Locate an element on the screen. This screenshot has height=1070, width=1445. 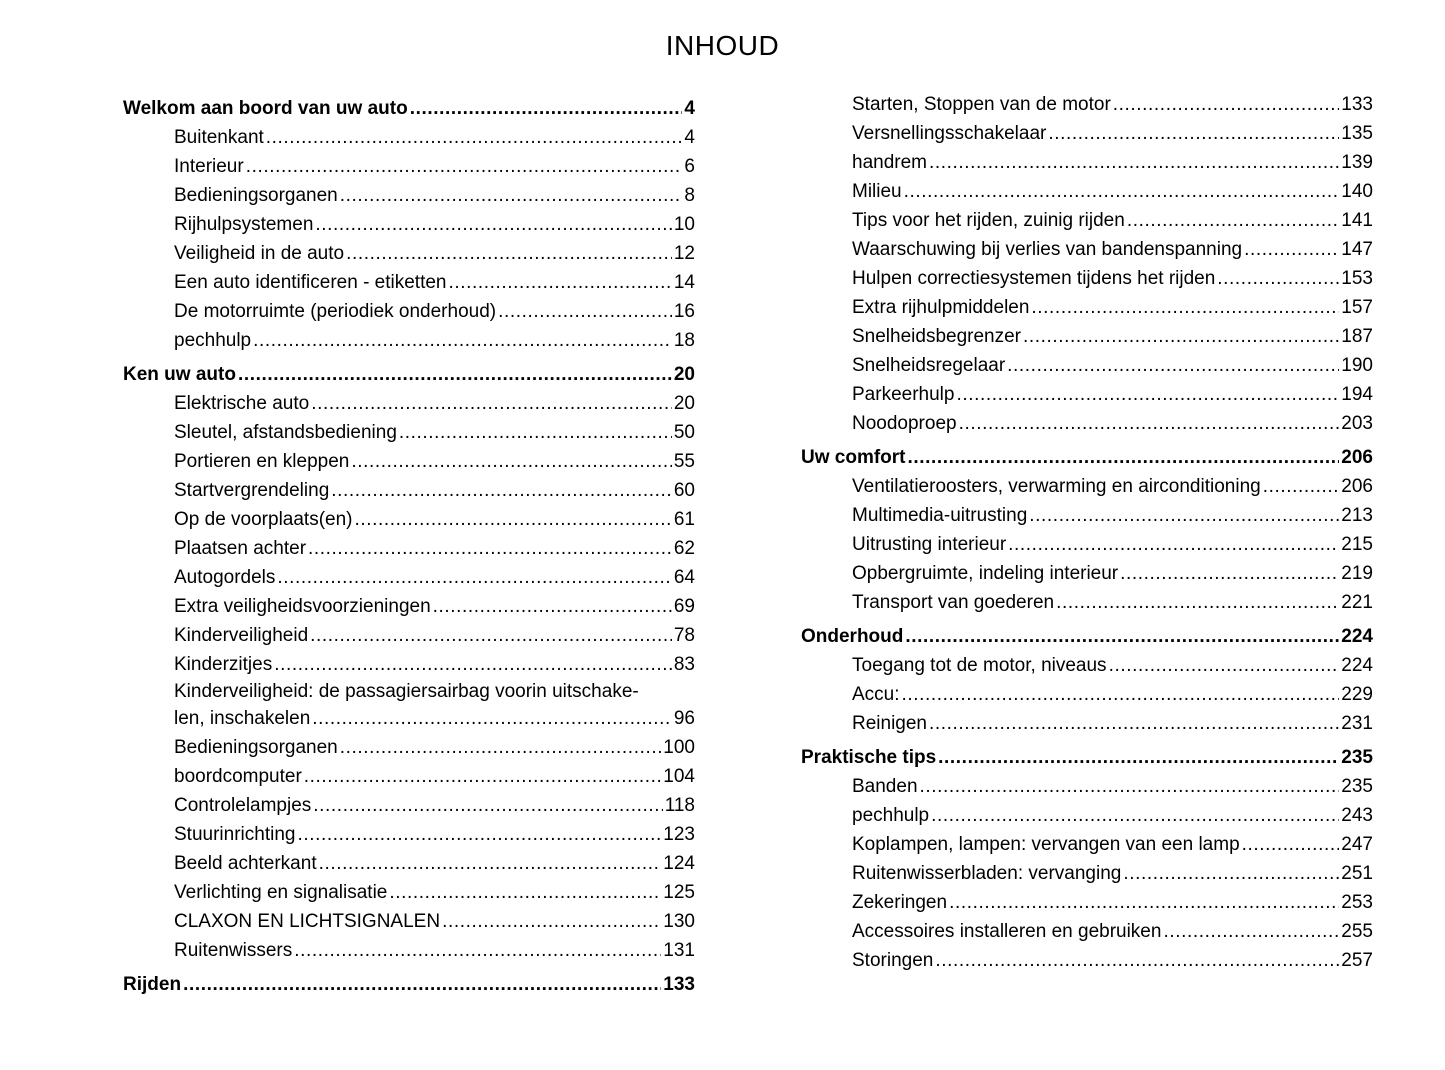
toc-entry-title: CLAXON EN LICHTSIGNALEN is located at coordinates (307, 921).